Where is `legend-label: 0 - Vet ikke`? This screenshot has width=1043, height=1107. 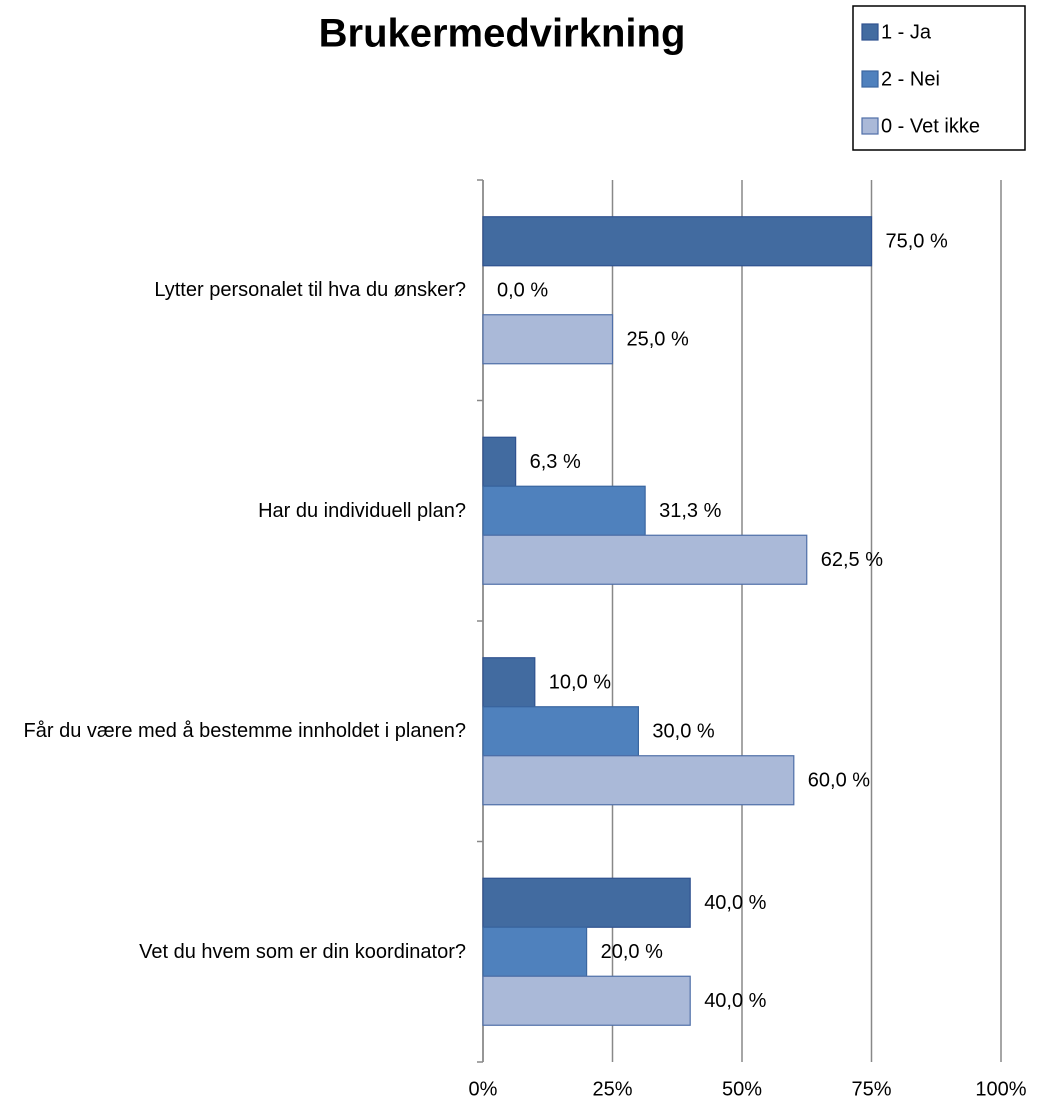
legend-label: 0 - Vet ikke is located at coordinates (930, 126).